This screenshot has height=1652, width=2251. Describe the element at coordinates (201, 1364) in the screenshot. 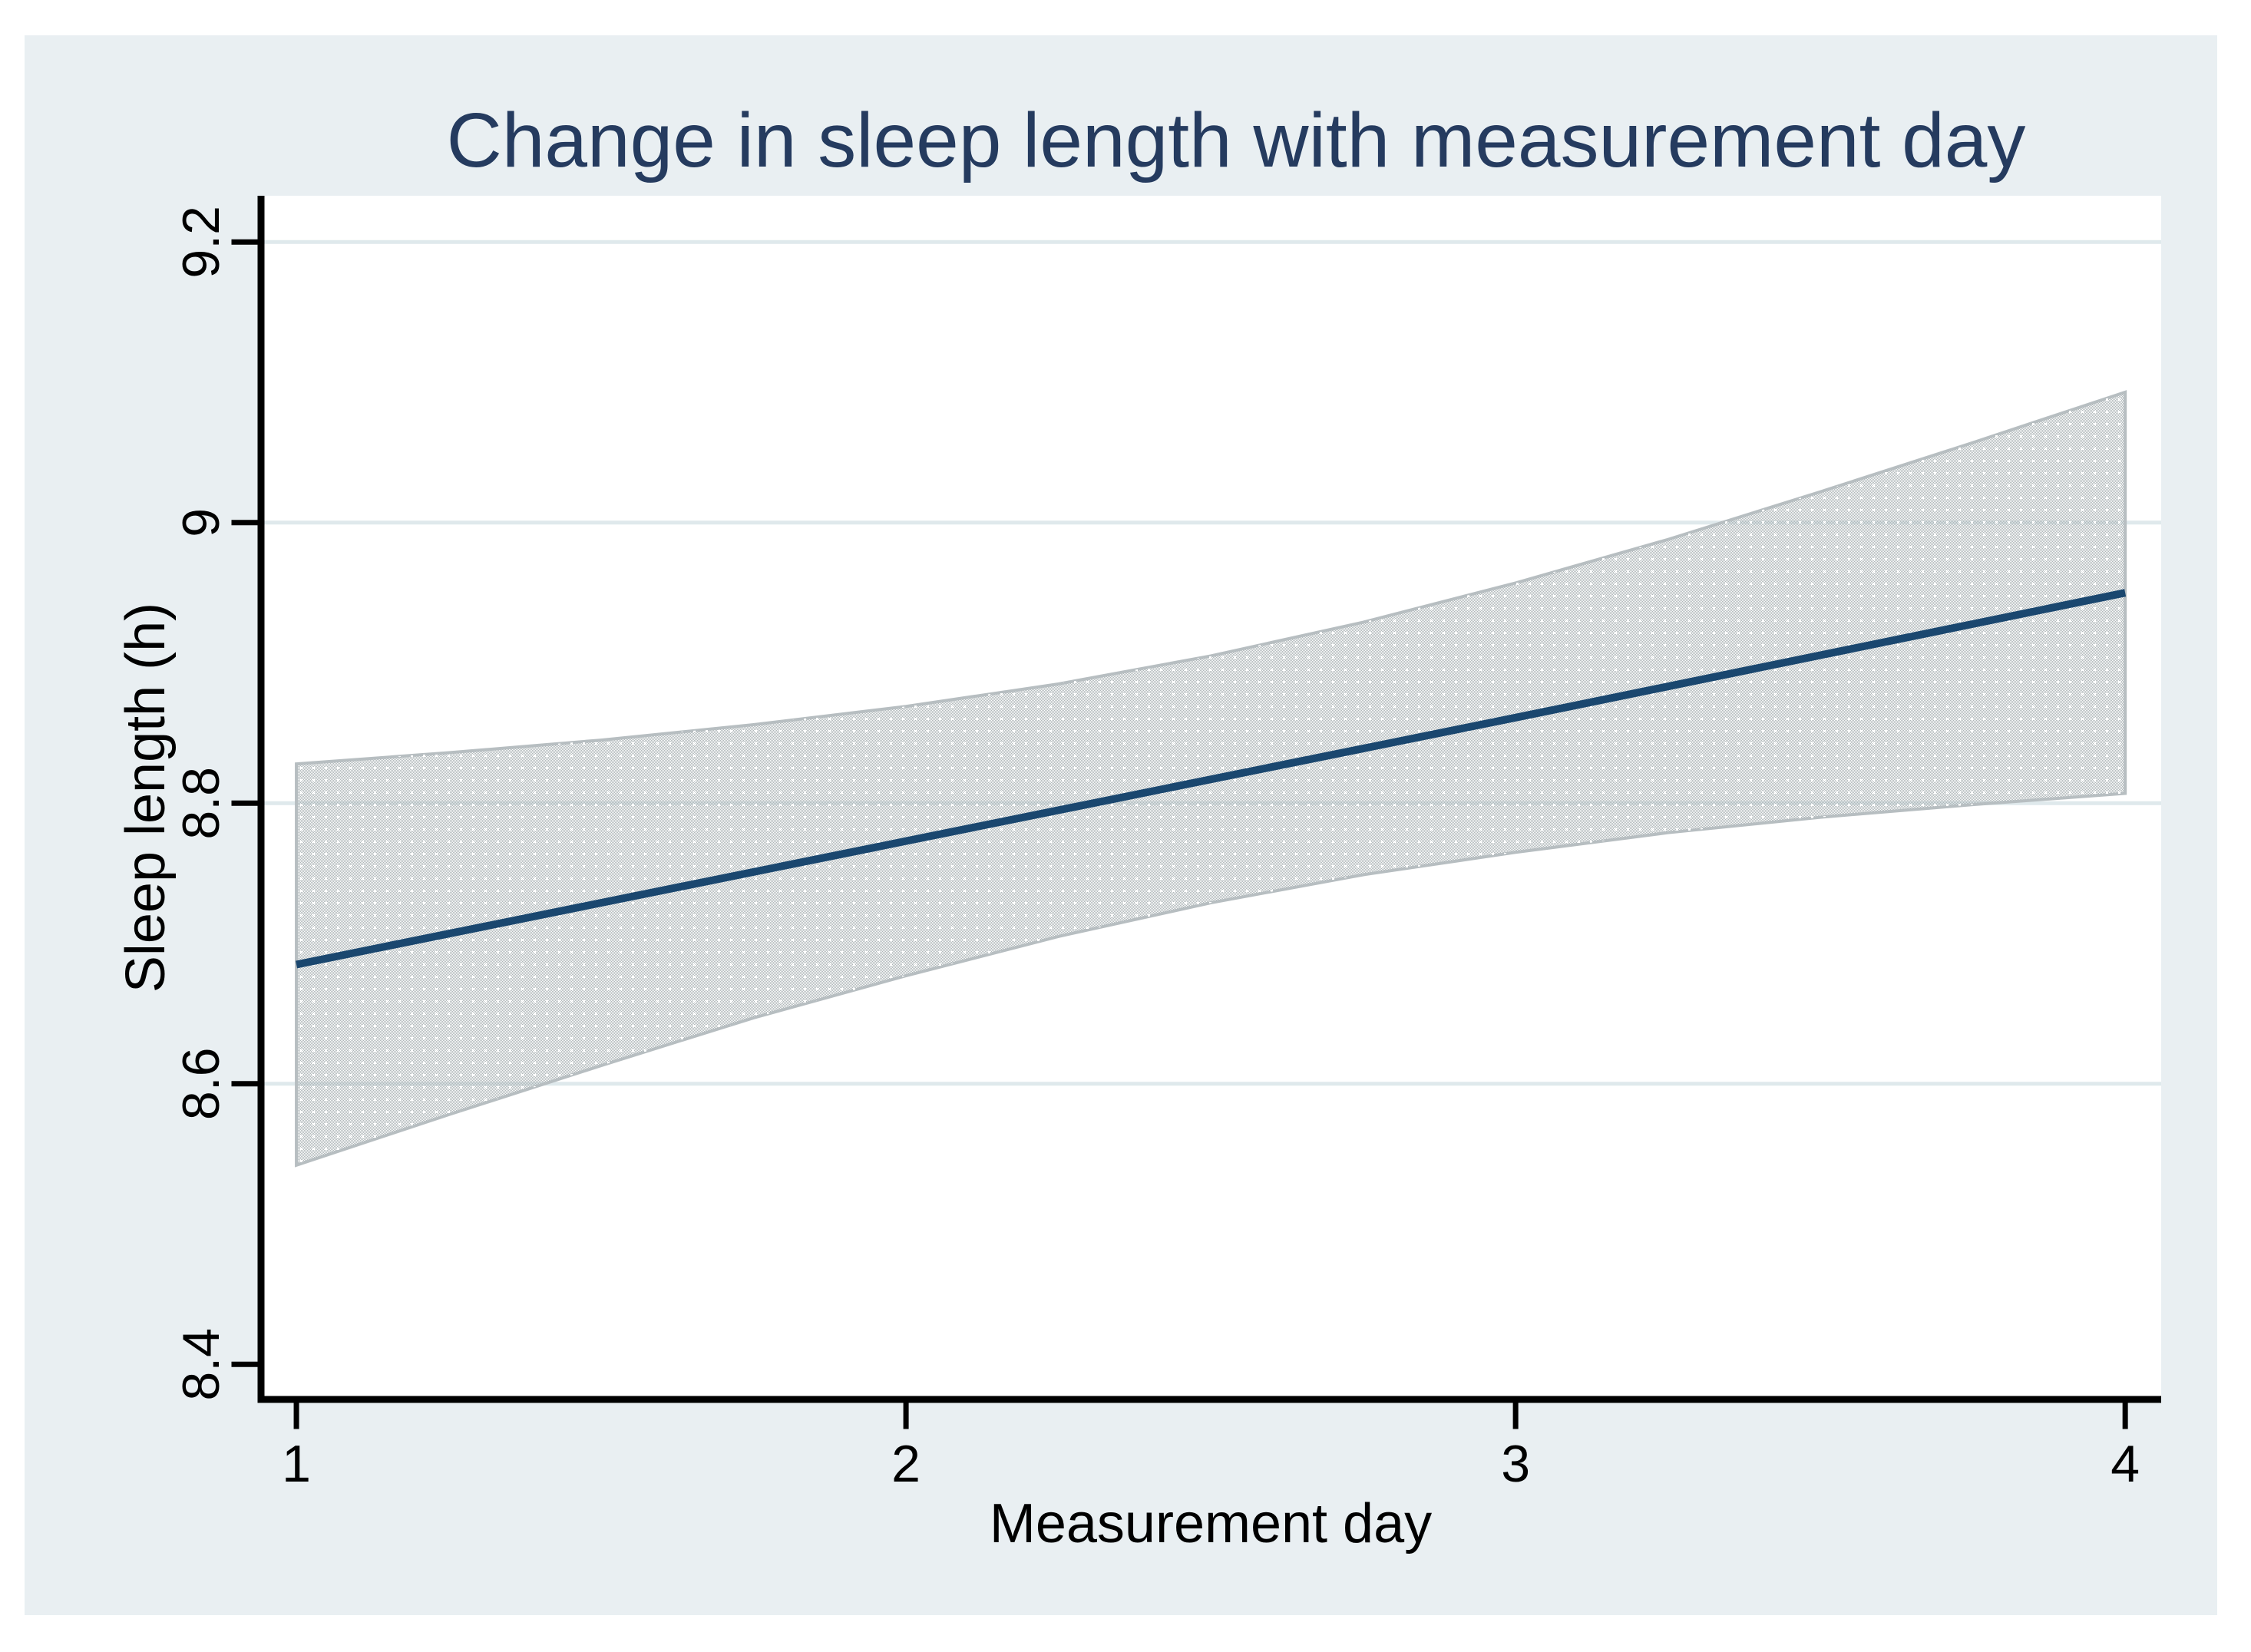

I see `y-tick-label: 8.4` at that location.